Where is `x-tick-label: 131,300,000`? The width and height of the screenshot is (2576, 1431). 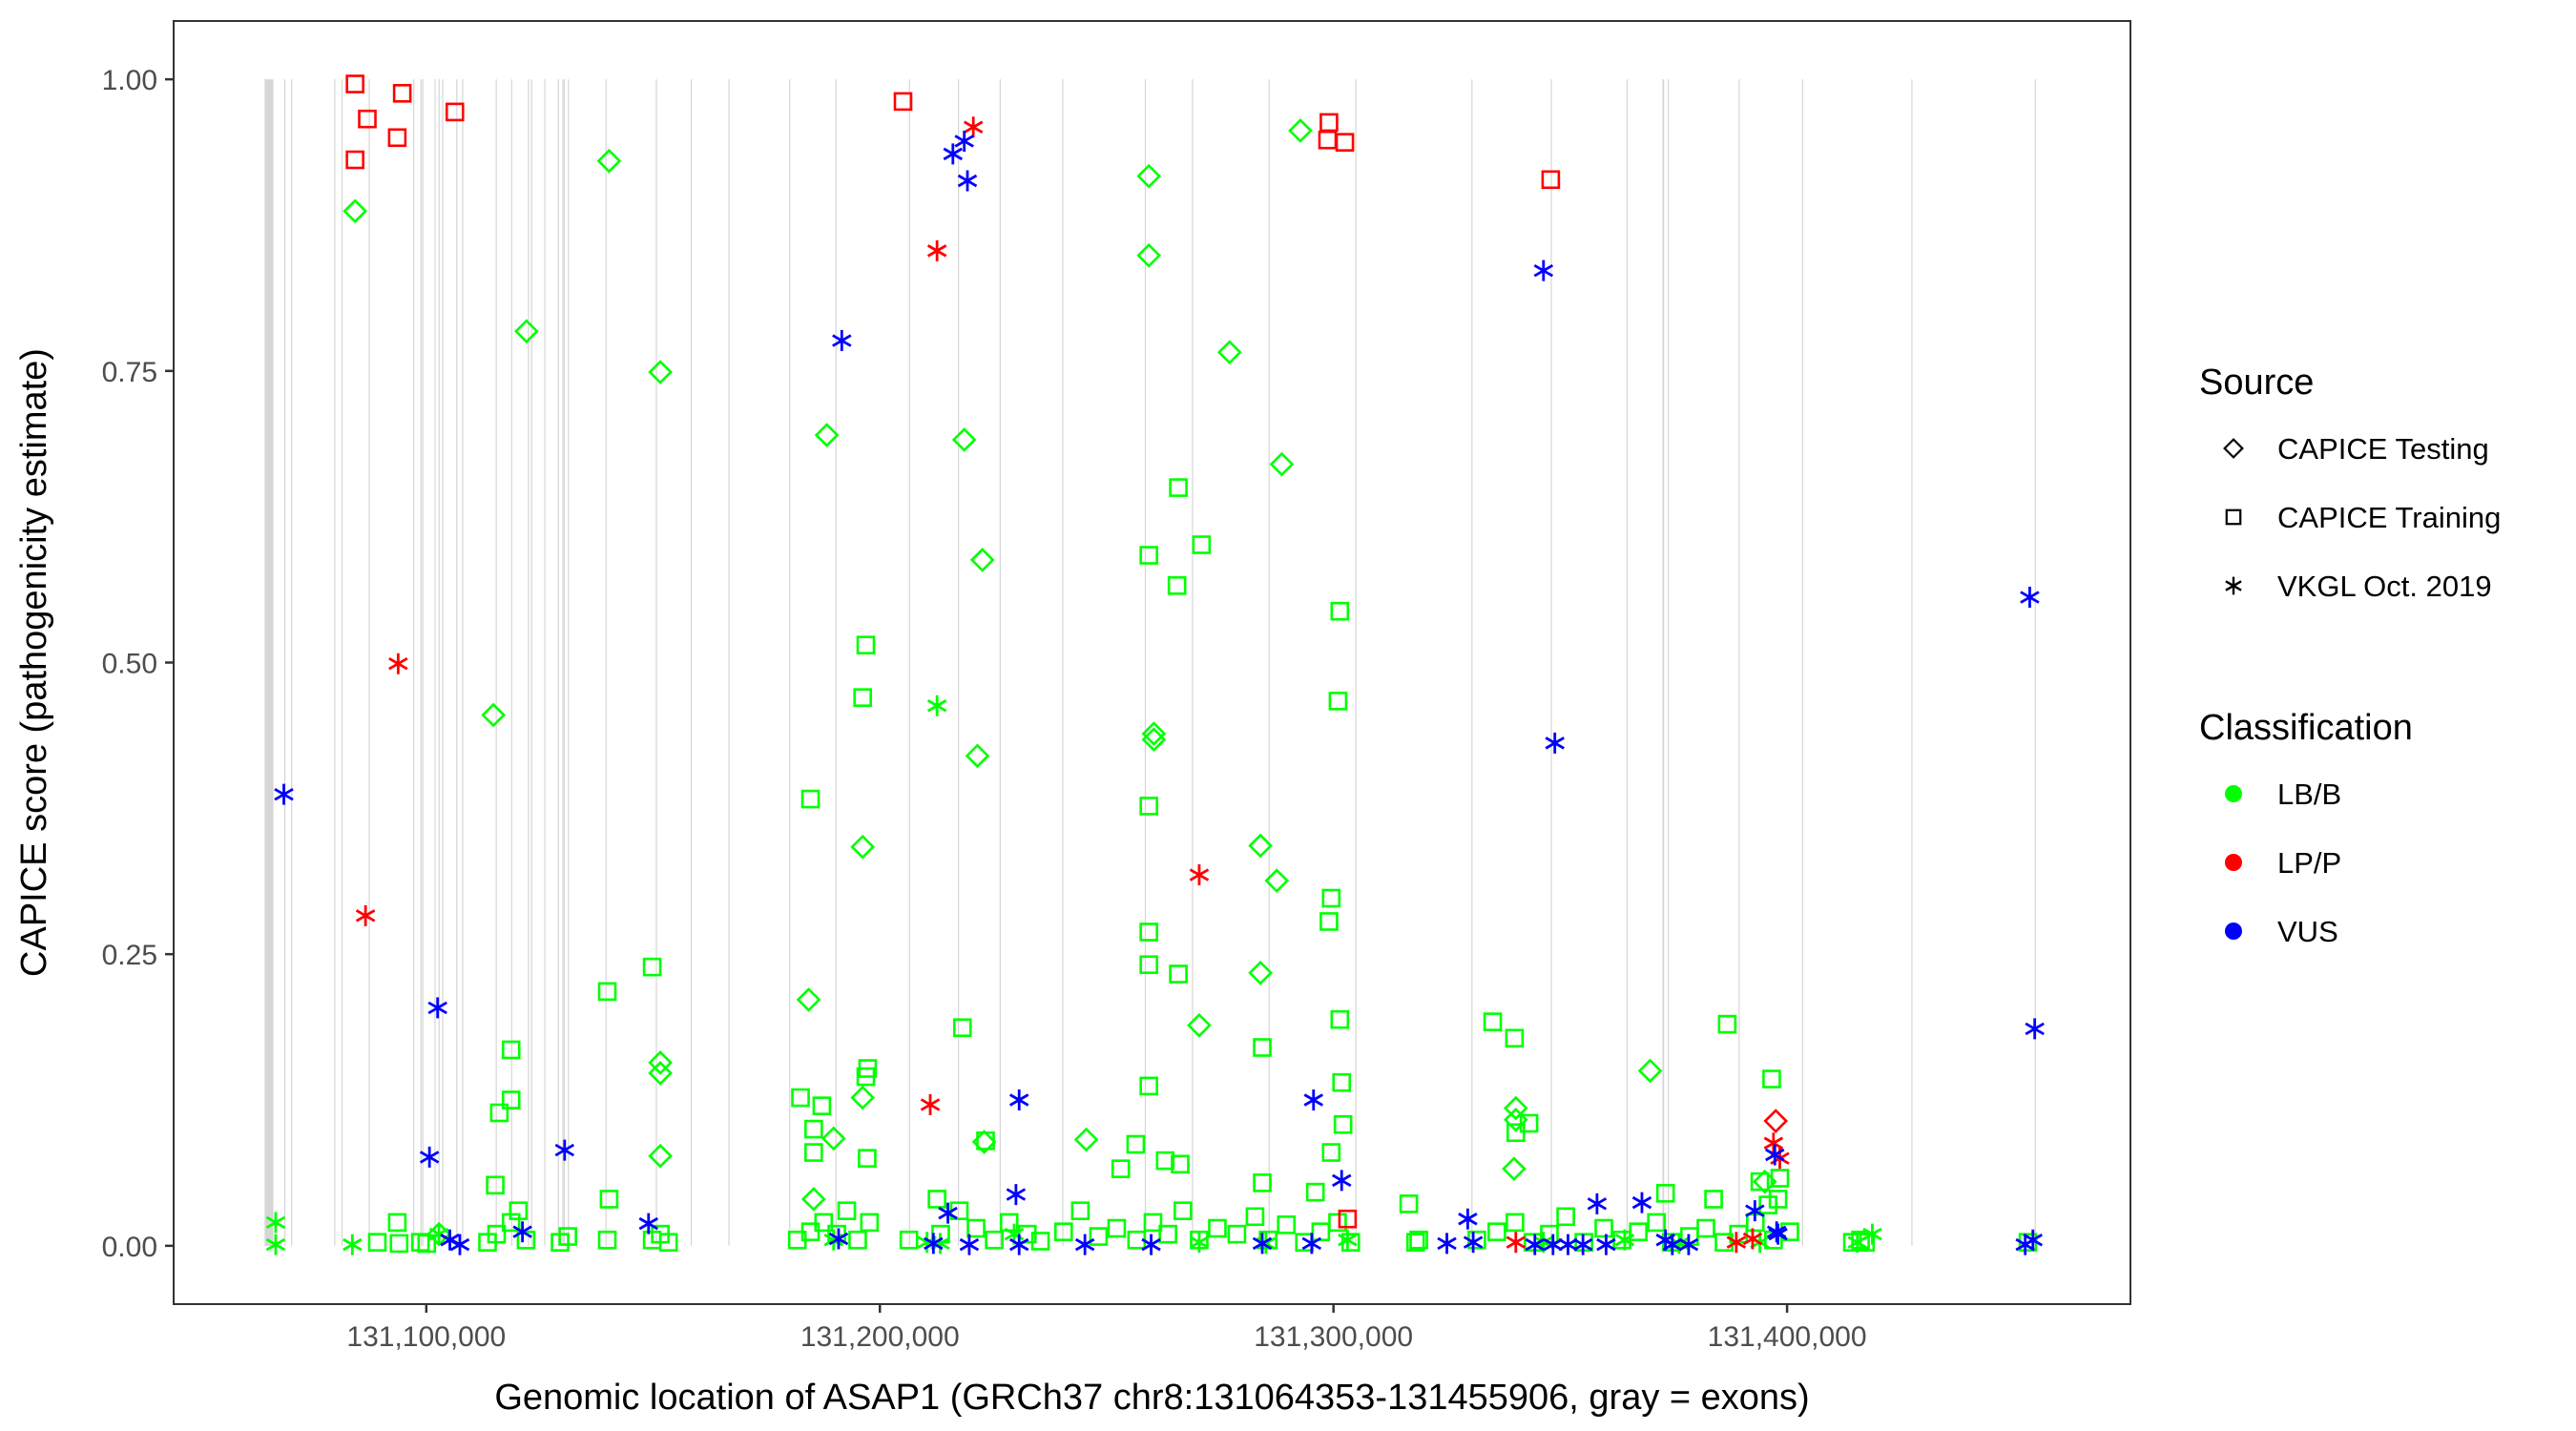
x-tick-label: 131,300,000 is located at coordinates (1333, 1337).